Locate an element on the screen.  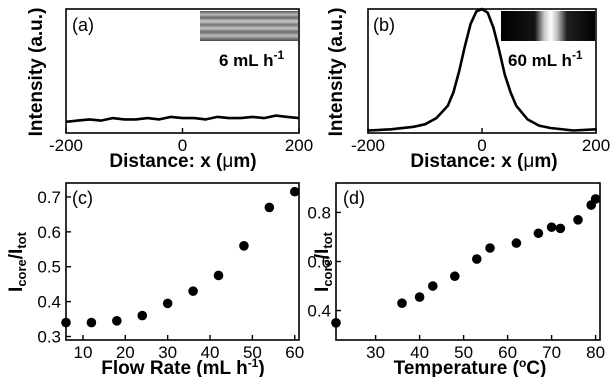
y-tick-label: 0.8 is located at coordinates (319, 212).